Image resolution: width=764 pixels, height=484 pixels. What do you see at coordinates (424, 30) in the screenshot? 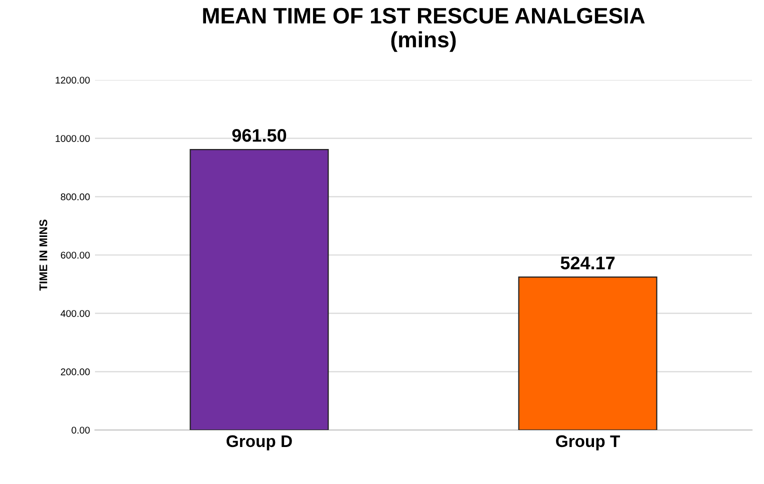
I see `chart-title: MEAN TIME OF 1ST RESCUE ANALGESIA (mins)` at bounding box center [424, 30].